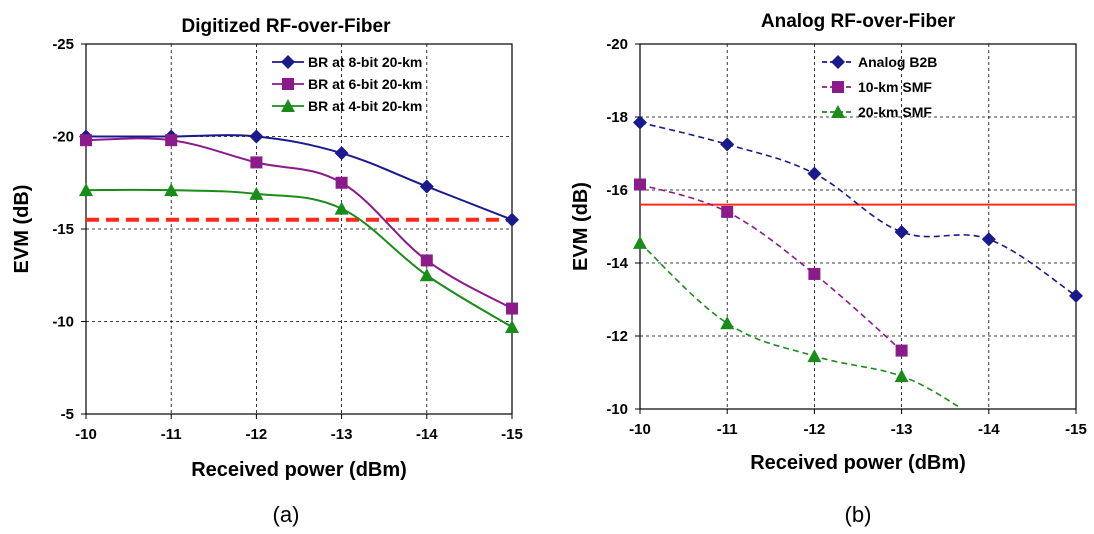 The image size is (1094, 534). I want to click on y-tick-label: -15, so click(63, 229).